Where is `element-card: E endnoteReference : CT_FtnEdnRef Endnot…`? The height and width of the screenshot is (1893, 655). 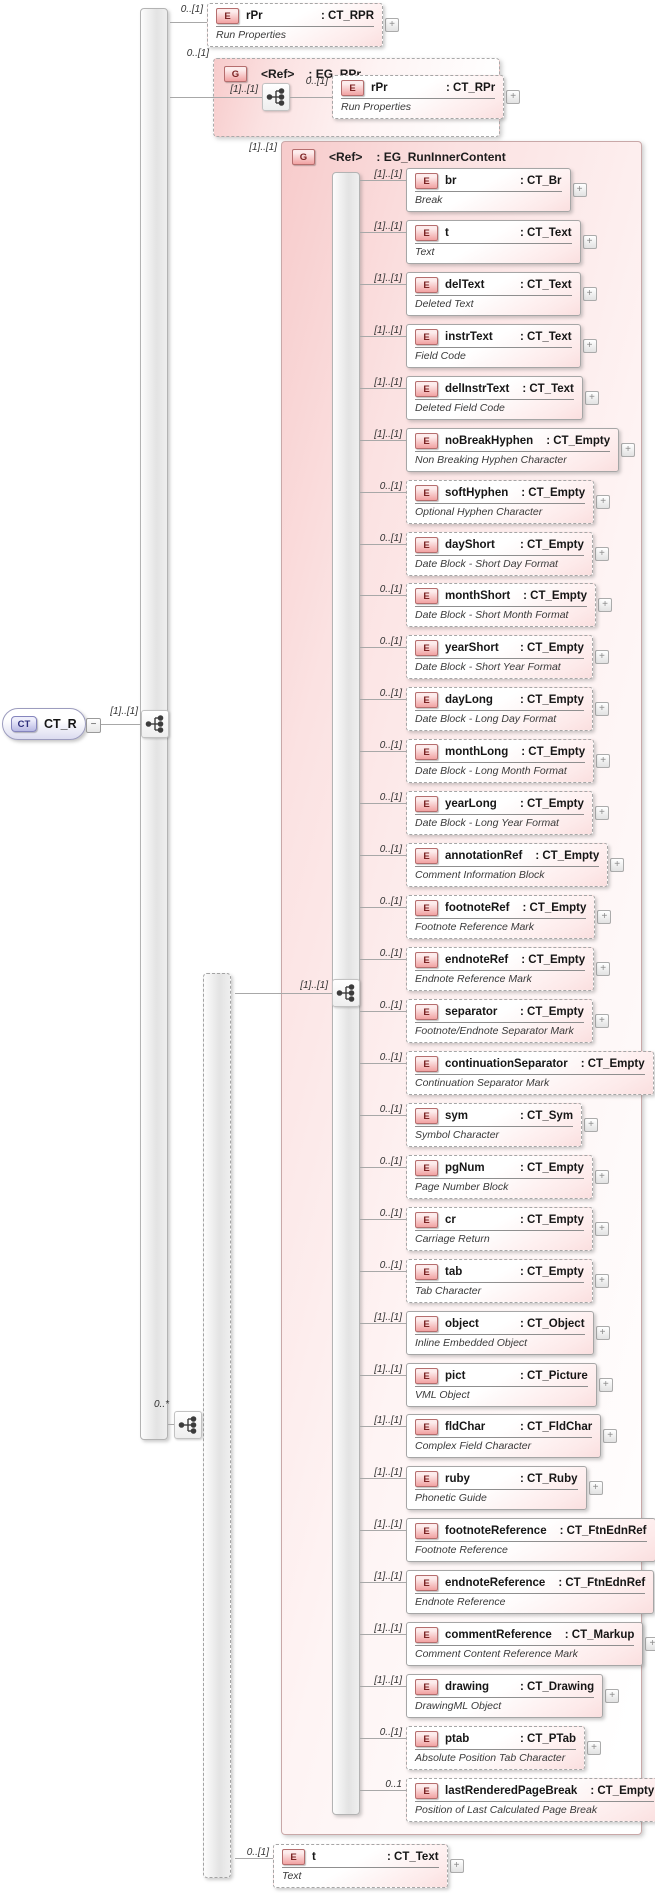
element-card: E endnoteReference : CT_FtnEdnRef Endnot… is located at coordinates (530, 1592).